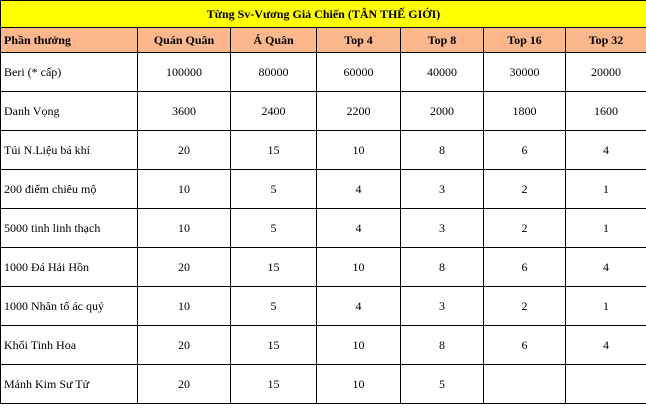 The image size is (646, 413). Describe the element at coordinates (69, 150) in the screenshot. I see `reward-name-cell: Túi N.Liệu bá khí` at that location.